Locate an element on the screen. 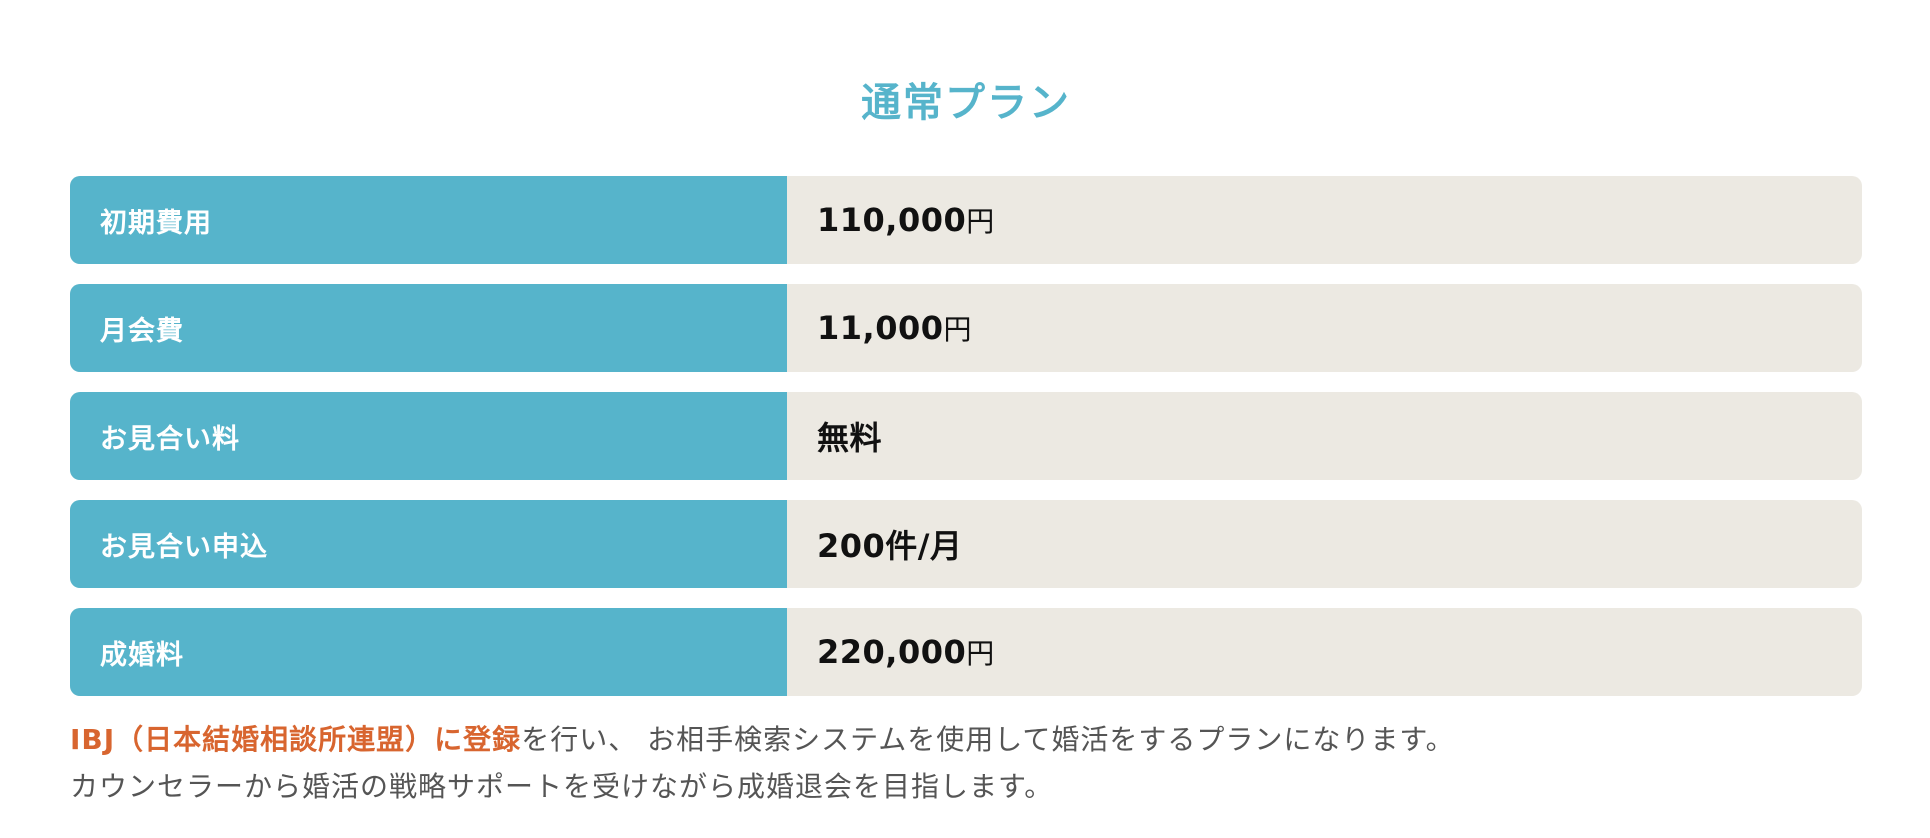 This screenshot has height=838, width=1930. description-line-2: カウンセラーから婚活の戦略サポートを受けながら成婚退会を目指します。 is located at coordinates (562, 786).